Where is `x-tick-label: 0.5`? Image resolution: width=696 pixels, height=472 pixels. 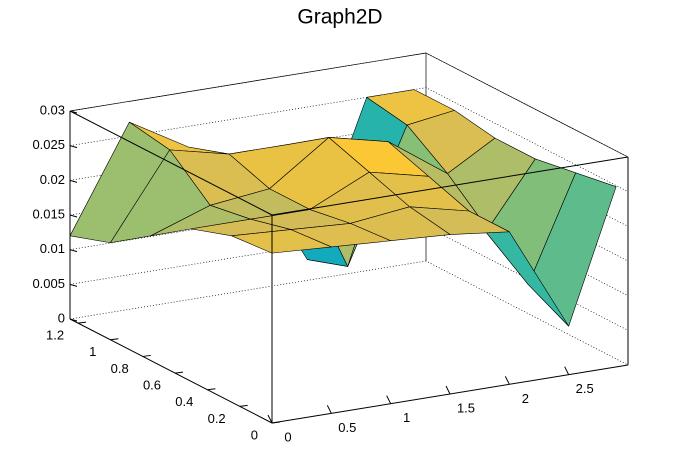
x-tick-label: 0.5 is located at coordinates (347, 427).